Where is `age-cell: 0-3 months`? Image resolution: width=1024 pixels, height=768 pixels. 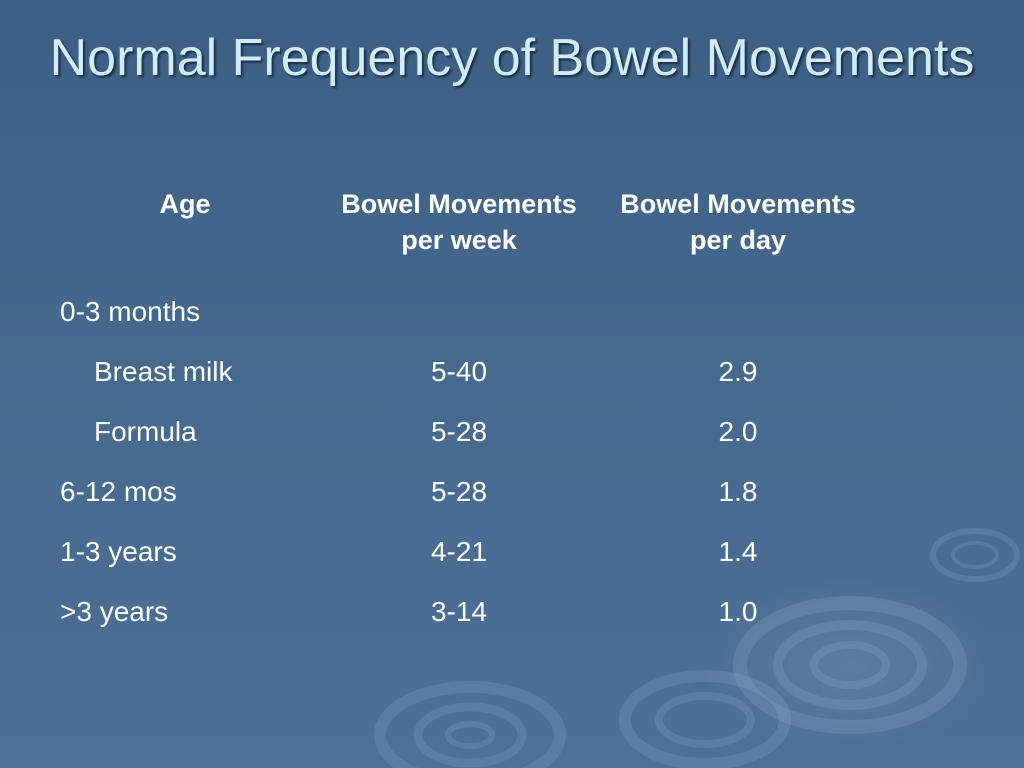
age-cell: 0-3 months is located at coordinates (130, 311).